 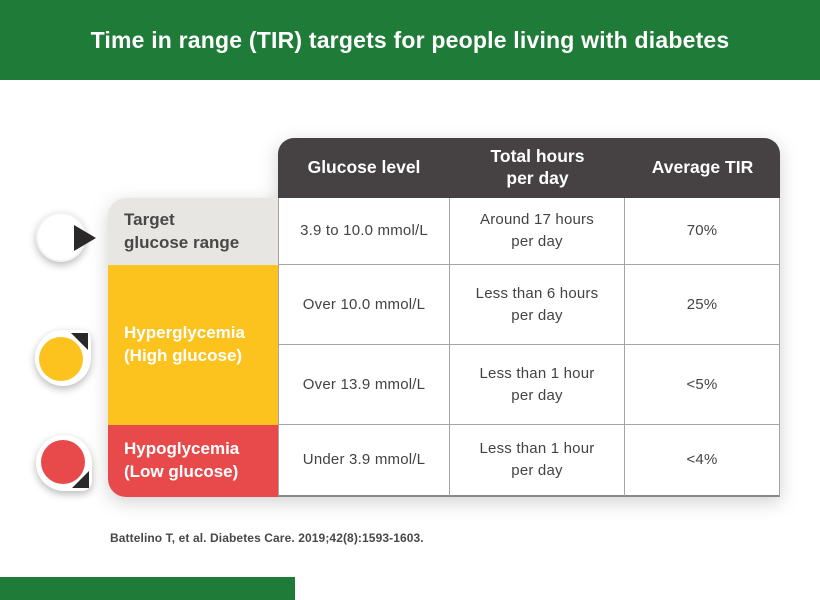 What do you see at coordinates (182, 242) in the screenshot?
I see `row-label-text: glucose range` at bounding box center [182, 242].